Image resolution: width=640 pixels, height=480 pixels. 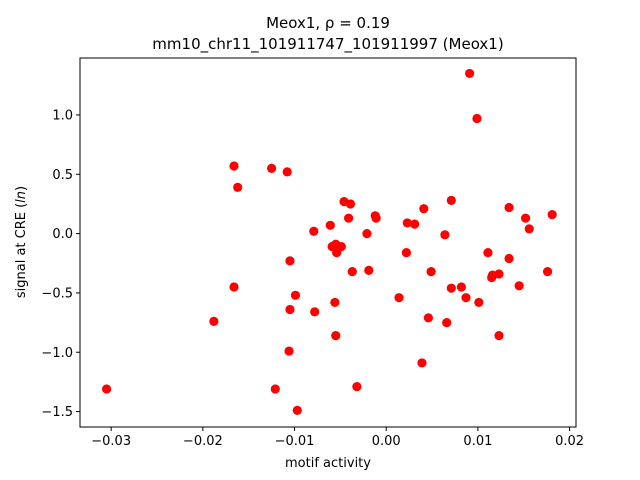 What do you see at coordinates (62, 175) in the screenshot?
I see `y-tick-label: 0.5` at bounding box center [62, 175].